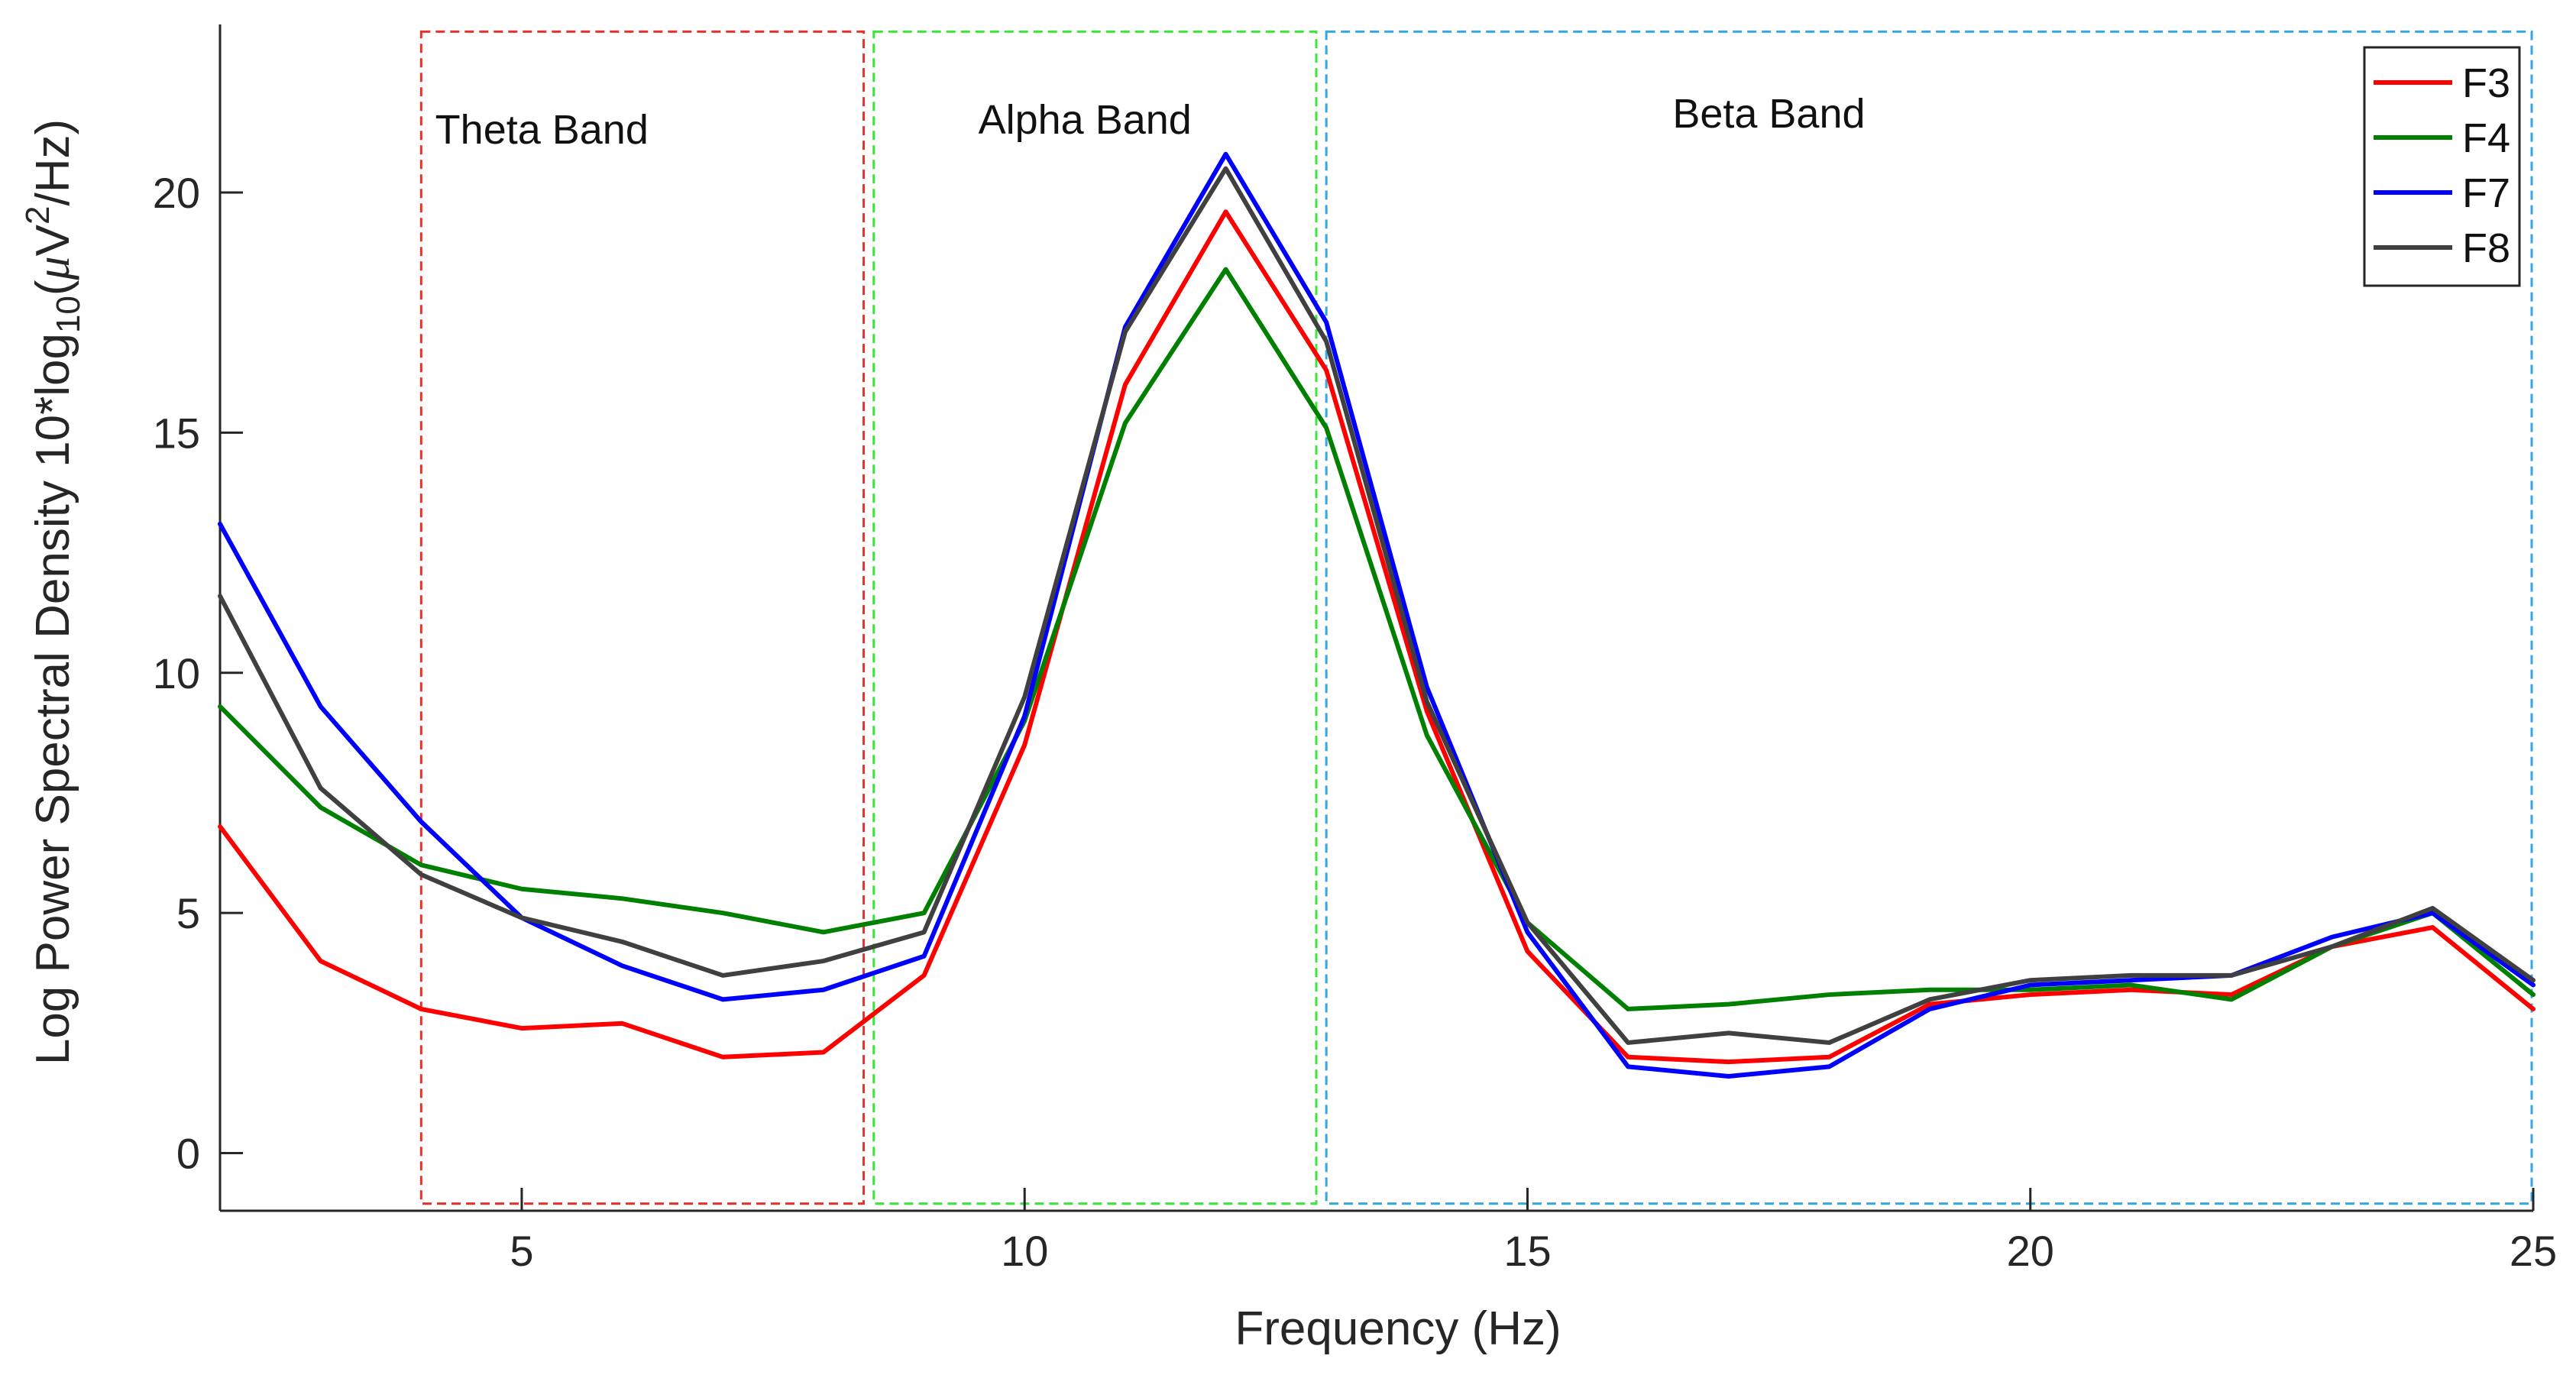 This screenshot has height=1375, width=2576. Describe the element at coordinates (53, 288) in the screenshot. I see `y-axis-label-open: (` at that location.